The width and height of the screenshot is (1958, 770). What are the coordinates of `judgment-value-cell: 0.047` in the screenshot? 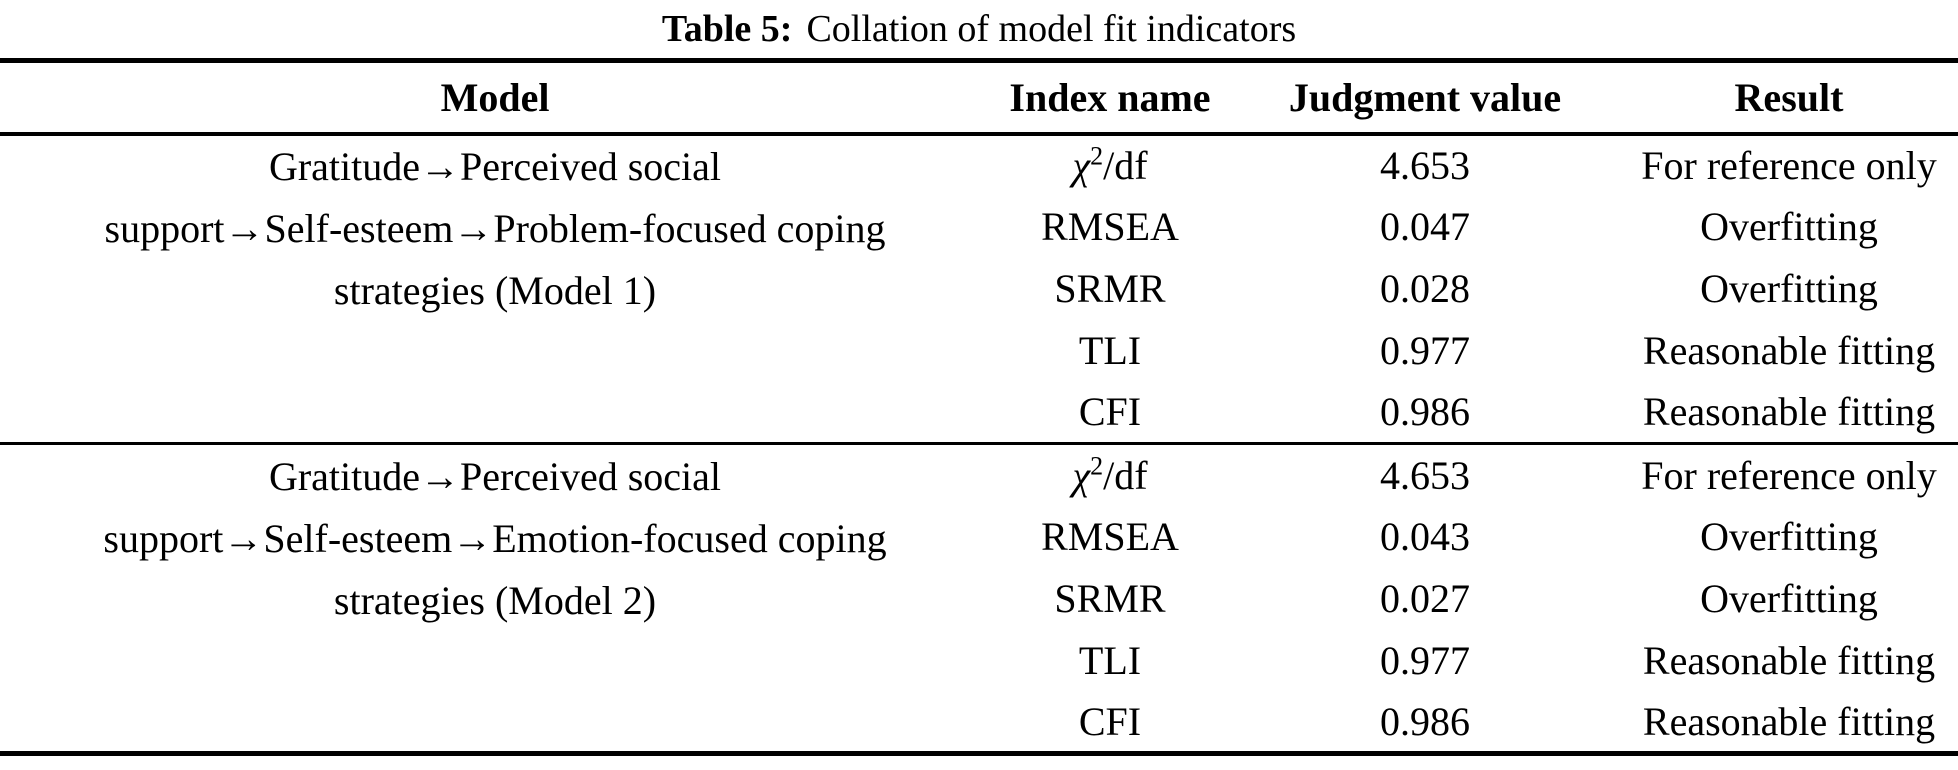 It's located at (1425, 226).